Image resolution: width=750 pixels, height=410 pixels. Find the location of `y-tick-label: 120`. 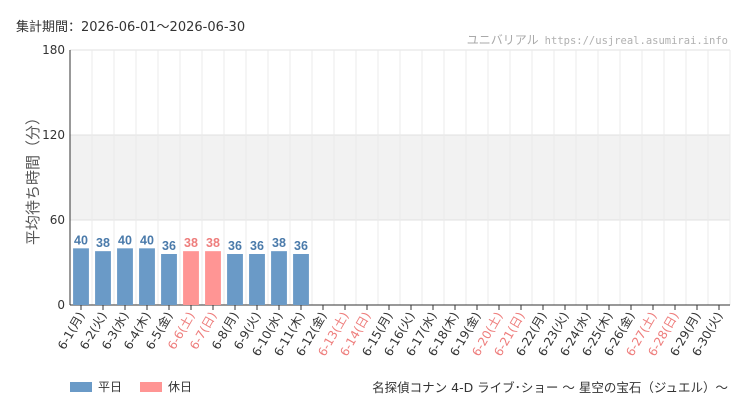

y-tick-label: 120 is located at coordinates (53, 135).